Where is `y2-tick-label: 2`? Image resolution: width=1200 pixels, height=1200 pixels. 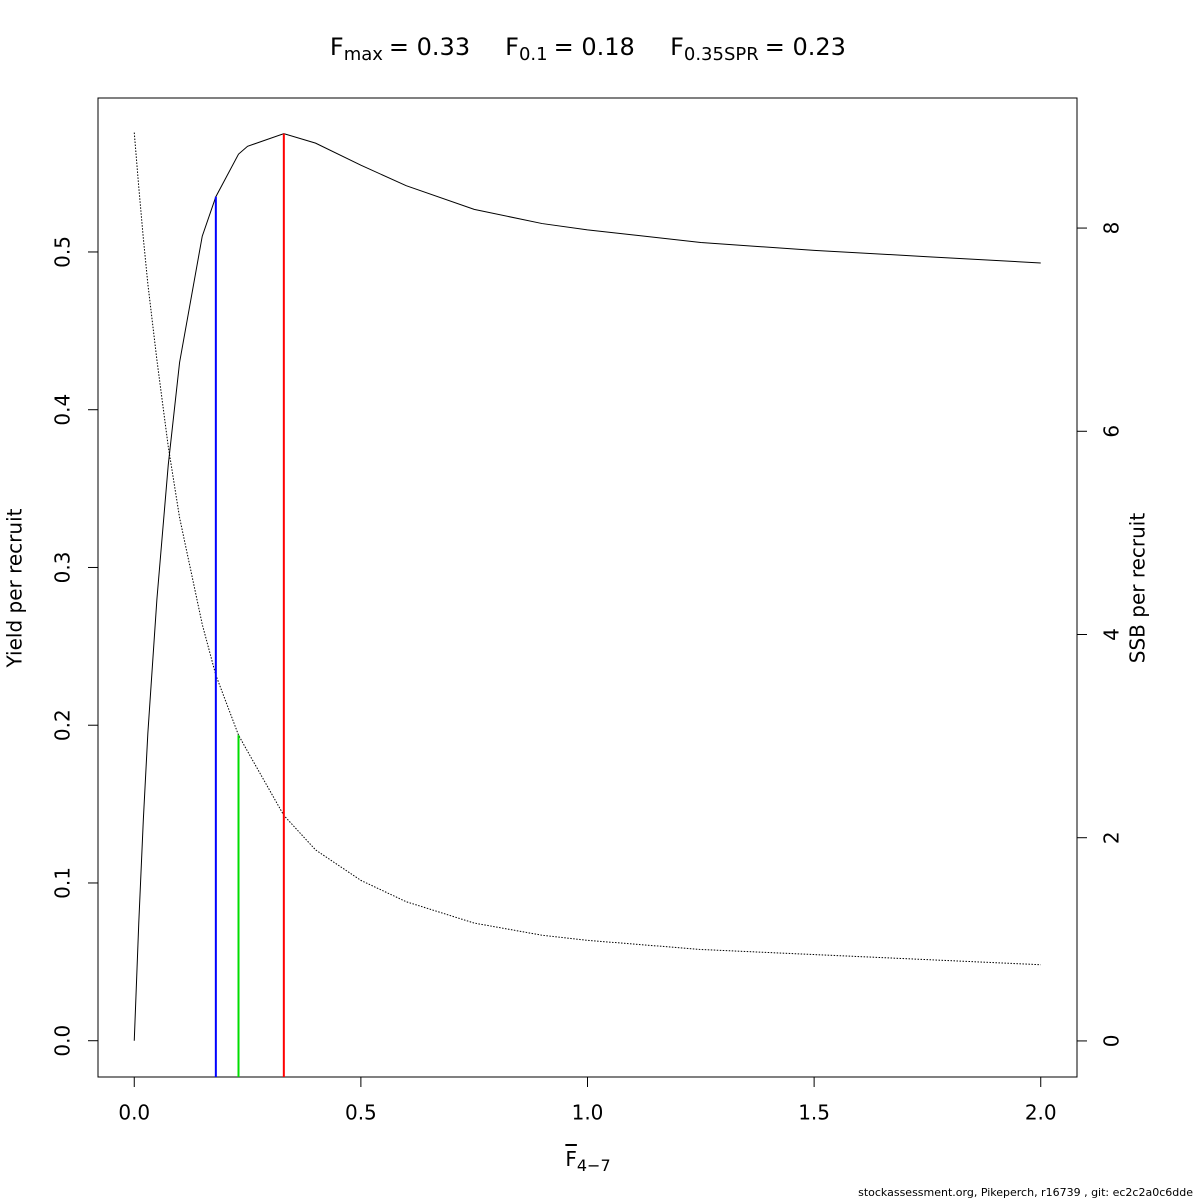 y2-tick-label: 2 is located at coordinates (1112, 837).